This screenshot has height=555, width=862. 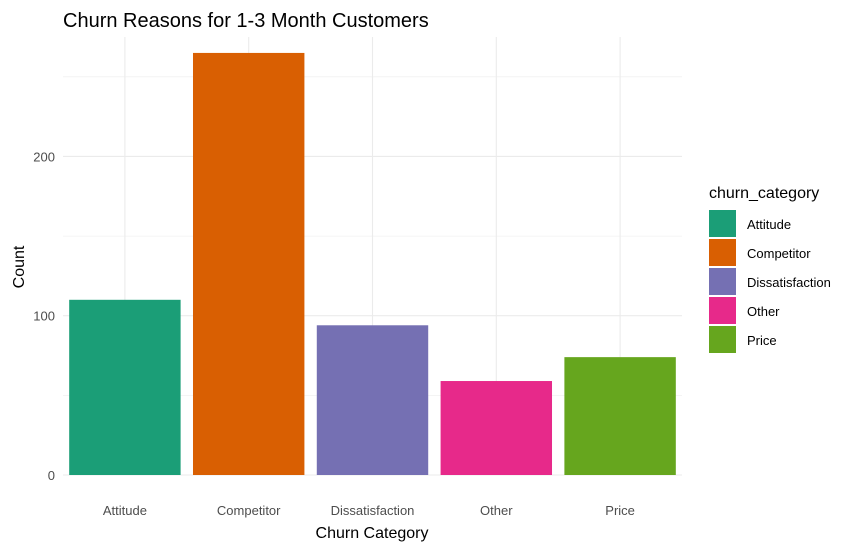 What do you see at coordinates (762, 340) in the screenshot?
I see `legend-label: Price` at bounding box center [762, 340].